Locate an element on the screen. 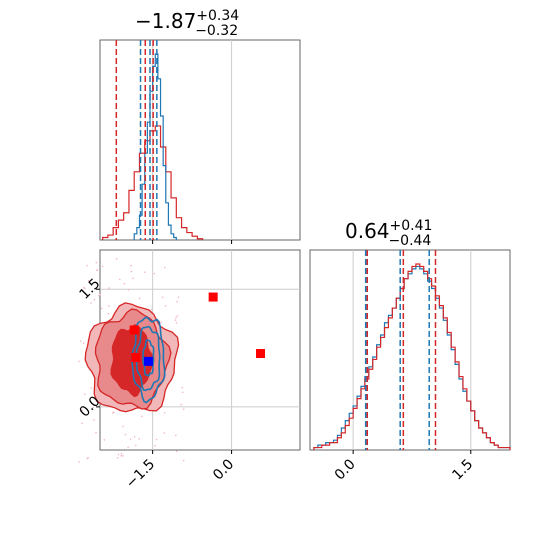  panel-title-param1: −1.87+0.34 −0.32 is located at coordinates (187, 23).